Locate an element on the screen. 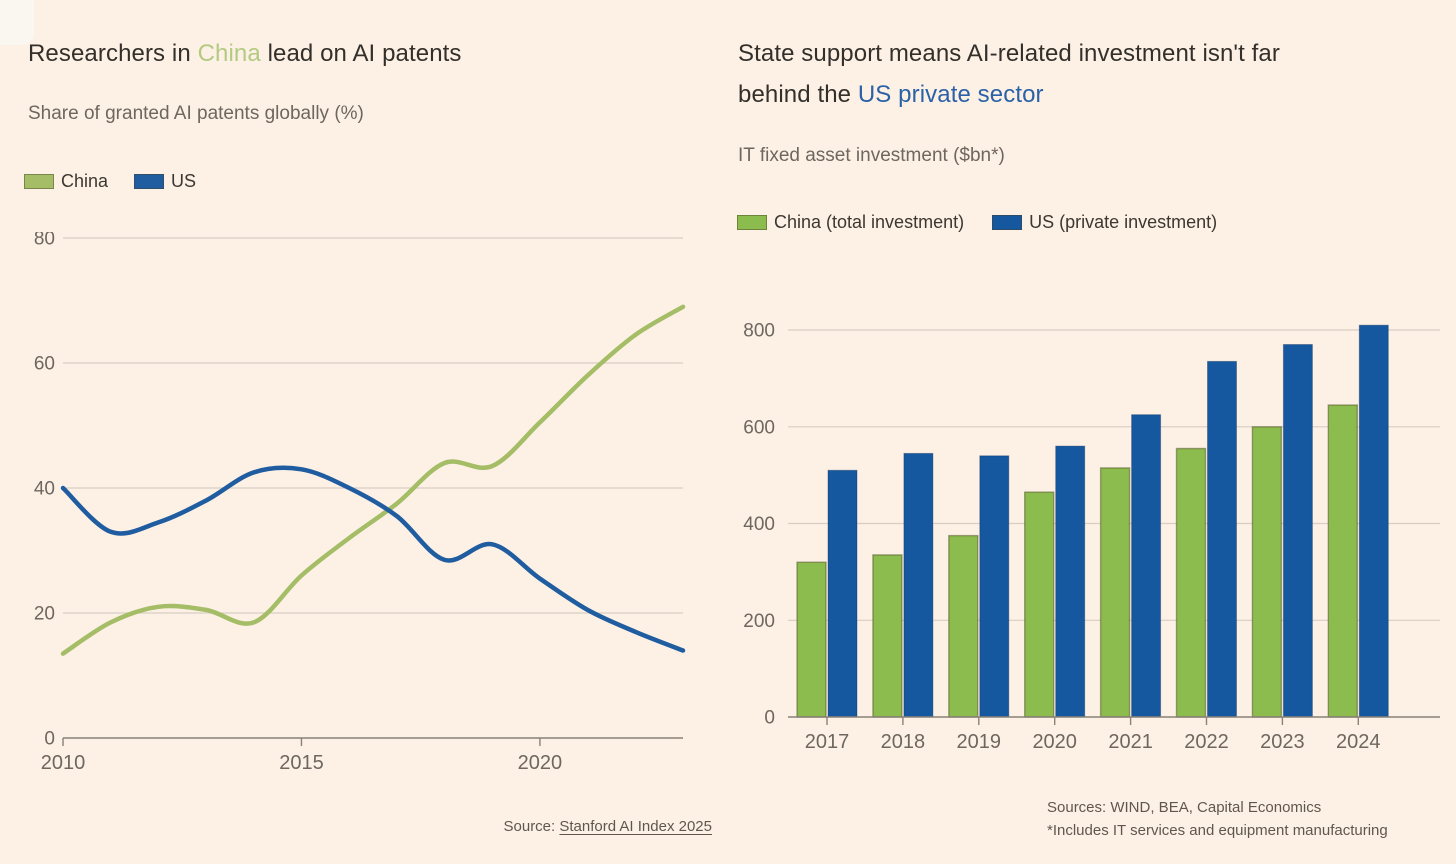  us-swatch-icon is located at coordinates (149, 181).